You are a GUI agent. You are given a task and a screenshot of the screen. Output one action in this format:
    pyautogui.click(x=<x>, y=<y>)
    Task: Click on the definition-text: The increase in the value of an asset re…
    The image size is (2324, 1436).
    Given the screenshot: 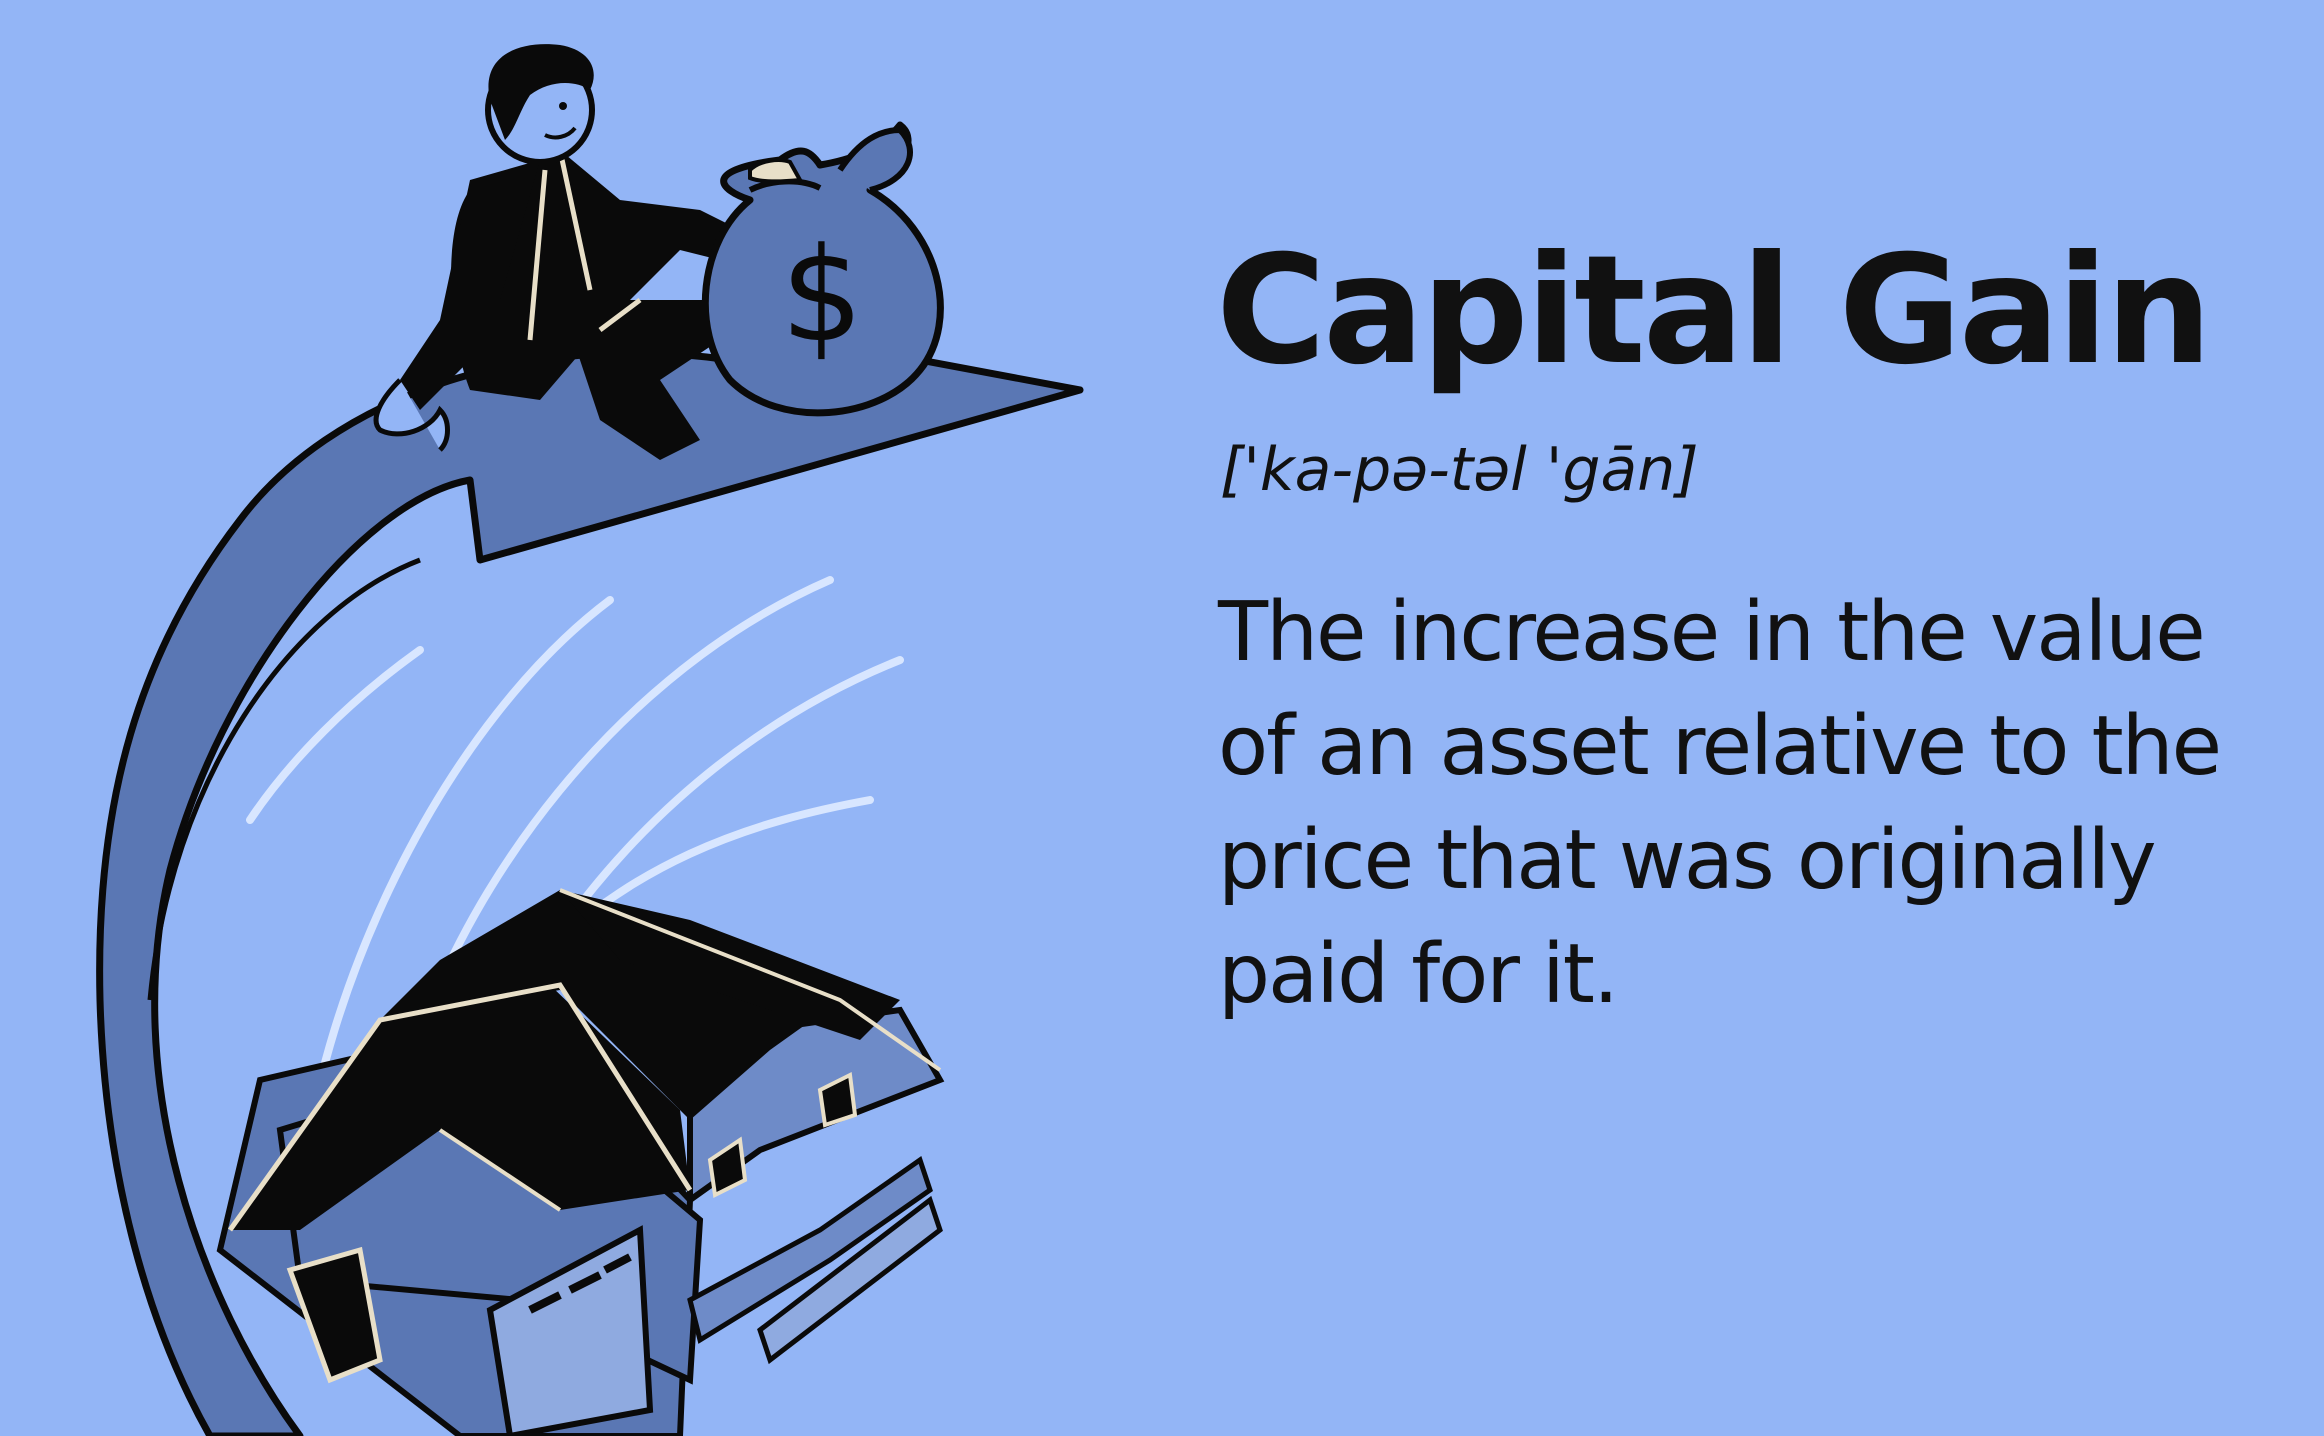 What is the action you would take?
    pyautogui.click(x=1720, y=803)
    